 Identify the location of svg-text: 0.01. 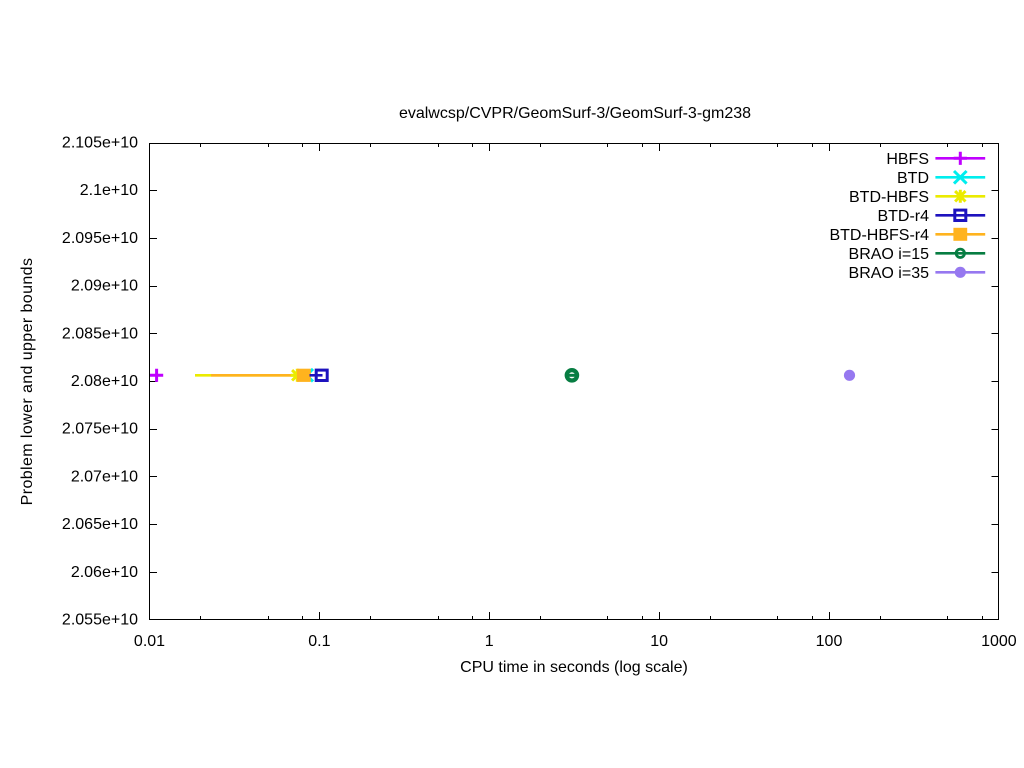
(149, 641).